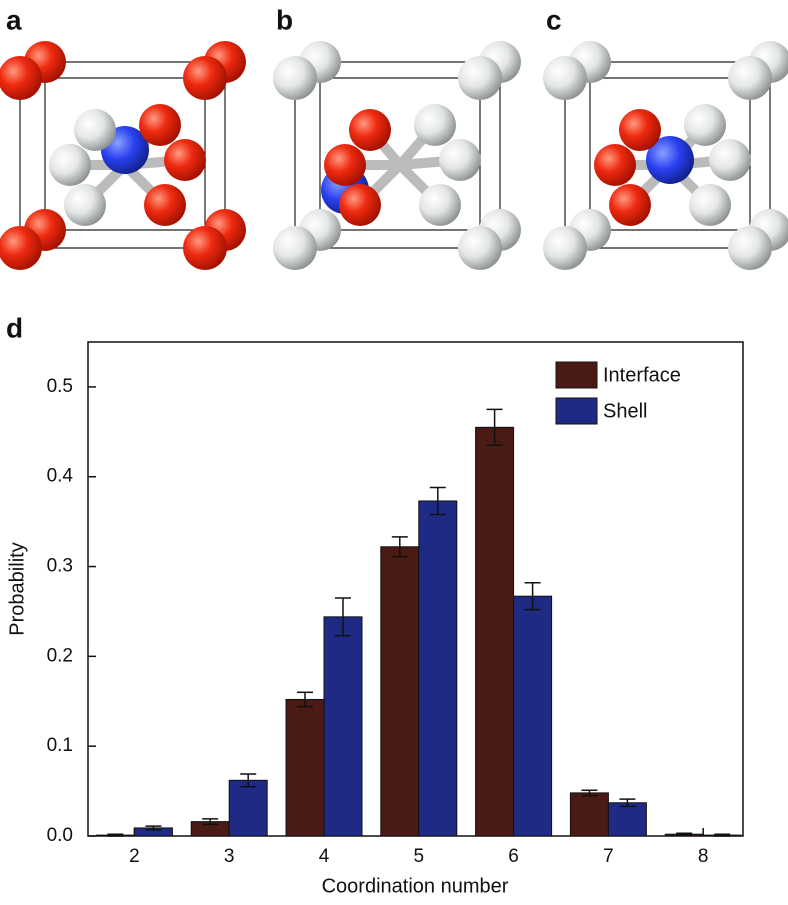 The width and height of the screenshot is (788, 905). I want to click on legend-label: Shell, so click(625, 411).